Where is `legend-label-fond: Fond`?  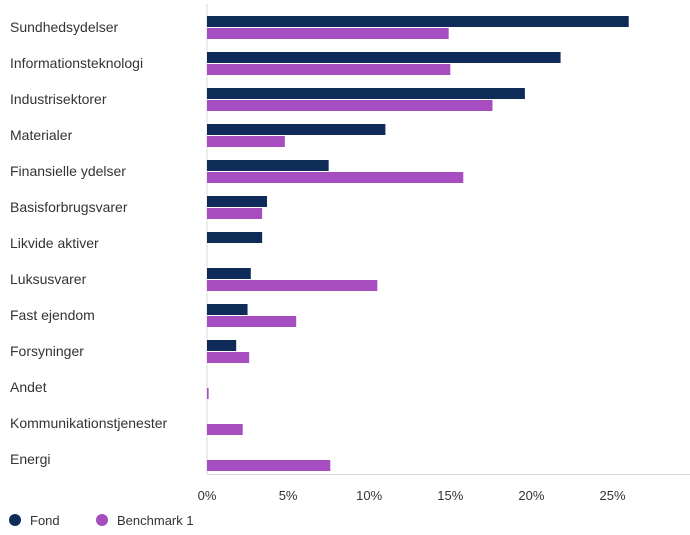
legend-label-fond: Fond is located at coordinates (45, 520).